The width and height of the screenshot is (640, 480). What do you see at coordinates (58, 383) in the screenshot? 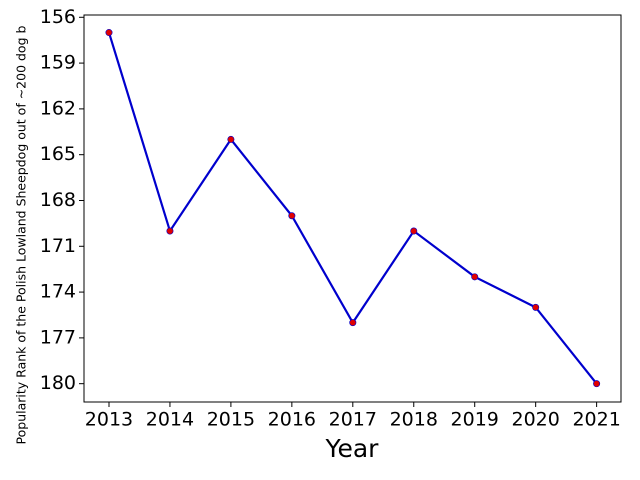
I see `y-tick-label: 180` at bounding box center [58, 383].